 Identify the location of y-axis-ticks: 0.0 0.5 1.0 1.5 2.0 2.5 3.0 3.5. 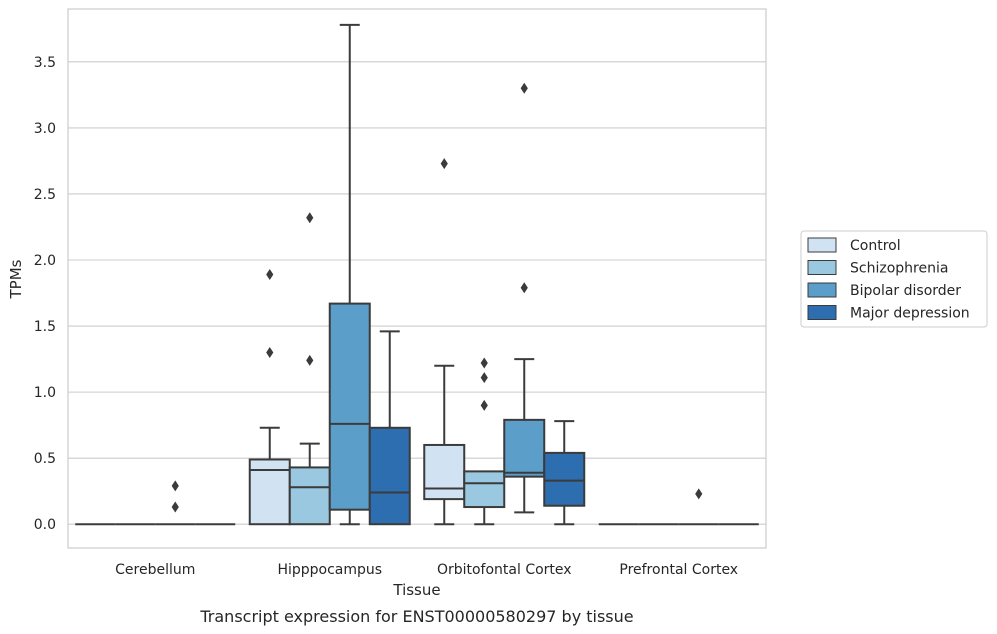
(45, 294).